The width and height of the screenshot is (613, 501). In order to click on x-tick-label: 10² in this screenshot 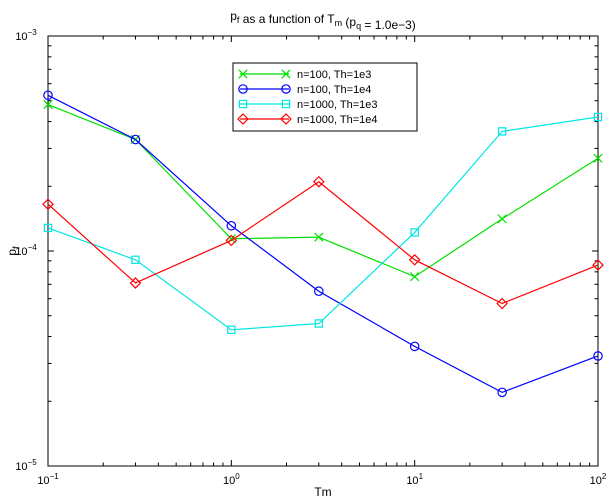, I will do `click(598, 479)`.